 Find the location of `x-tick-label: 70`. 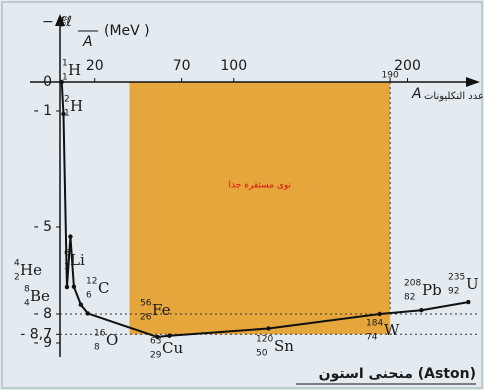

x-tick-label: 70 is located at coordinates (182, 66).